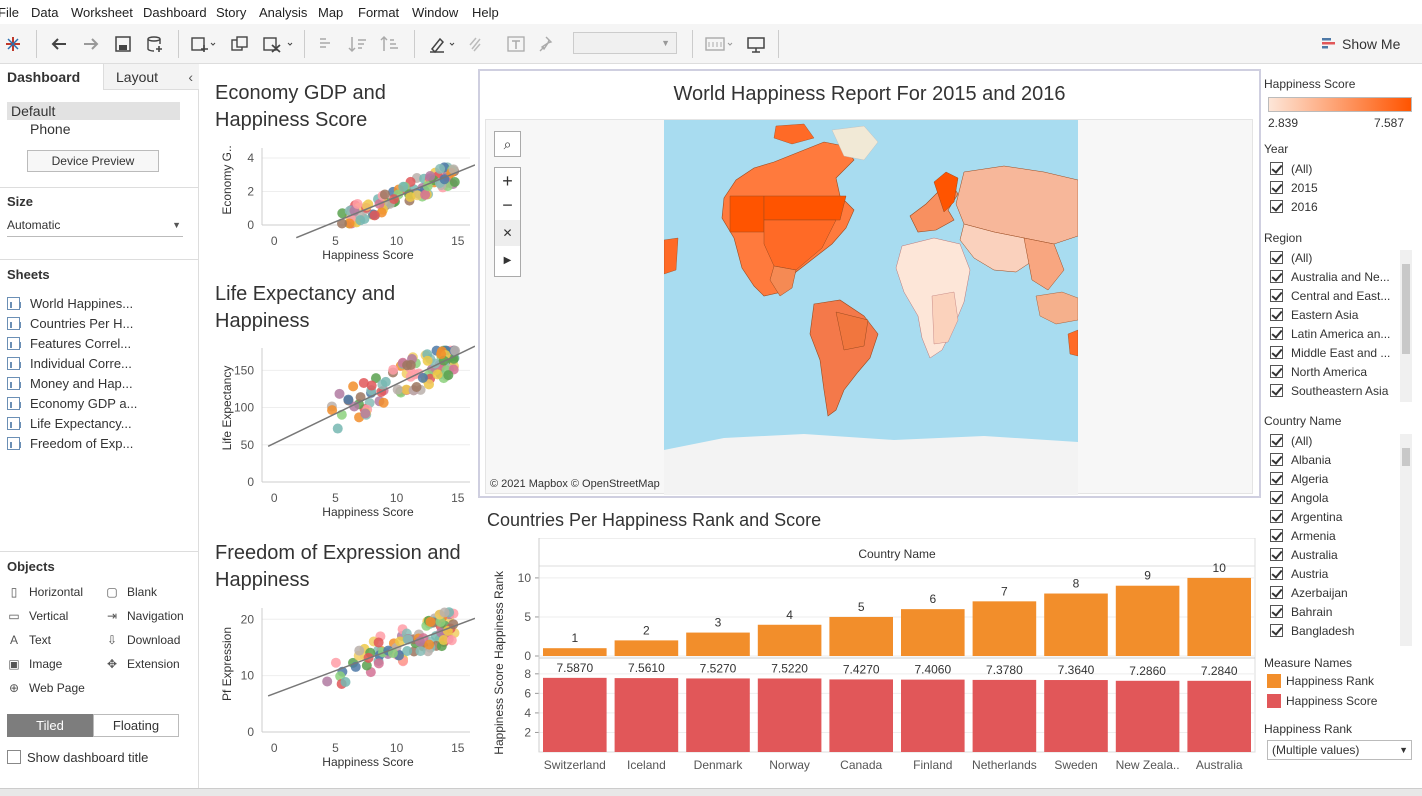 The height and width of the screenshot is (796, 1422). I want to click on measure-item-score: Happiness Score, so click(1322, 701).